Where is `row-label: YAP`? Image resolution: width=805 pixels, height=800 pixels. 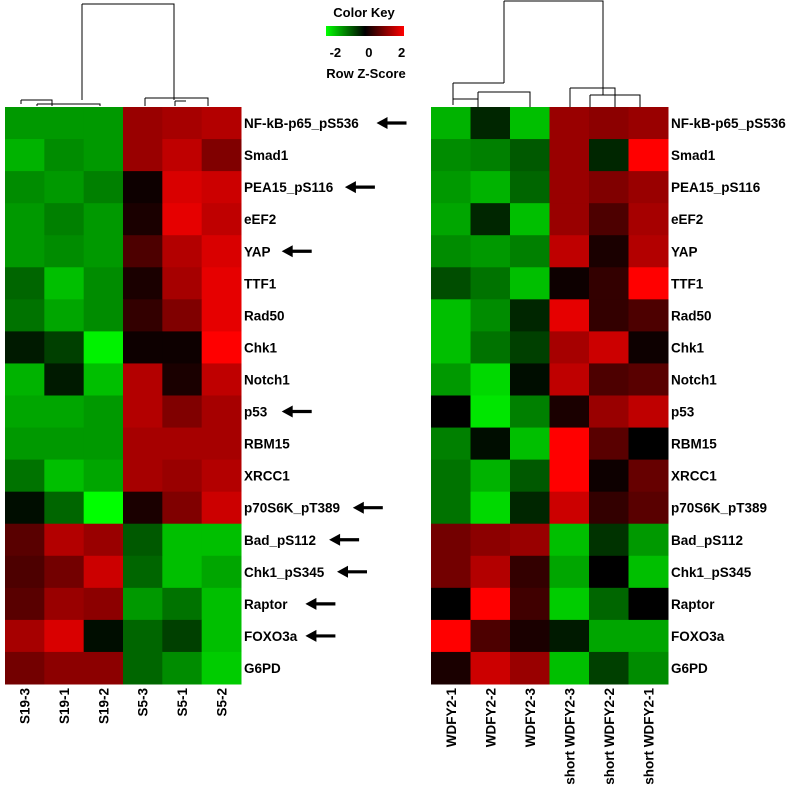
row-label: YAP is located at coordinates (257, 251).